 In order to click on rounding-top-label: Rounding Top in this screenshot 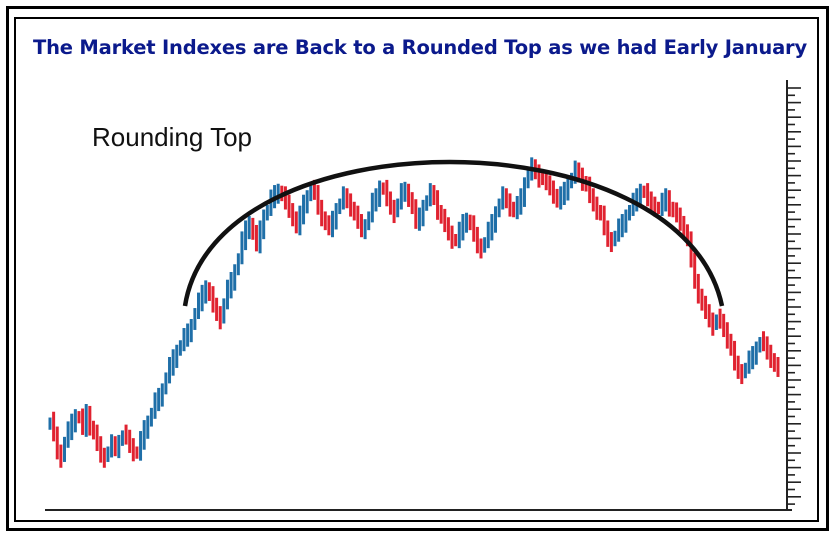, I will do `click(172, 137)`.